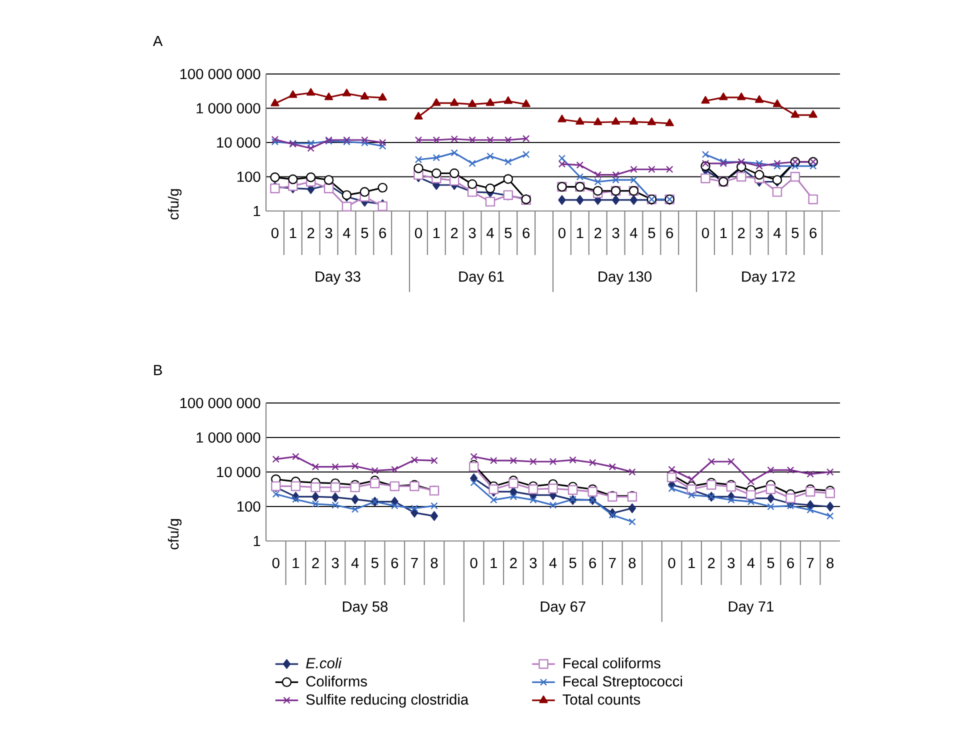 The image size is (975, 729). I want to click on text: Day 130, so click(625, 278).